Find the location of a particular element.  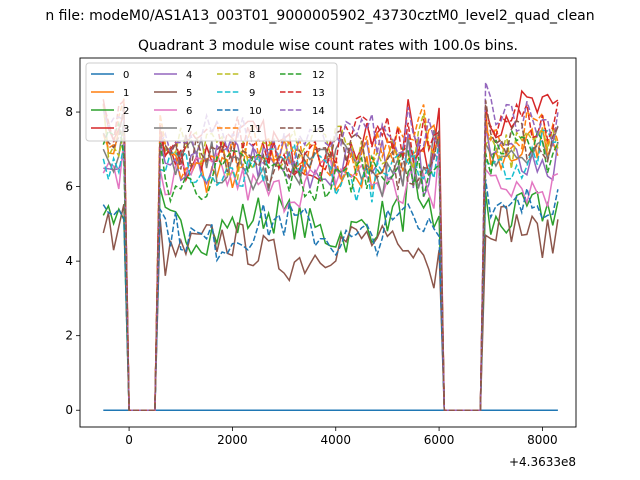

legend-label: 2 is located at coordinates (126, 111).